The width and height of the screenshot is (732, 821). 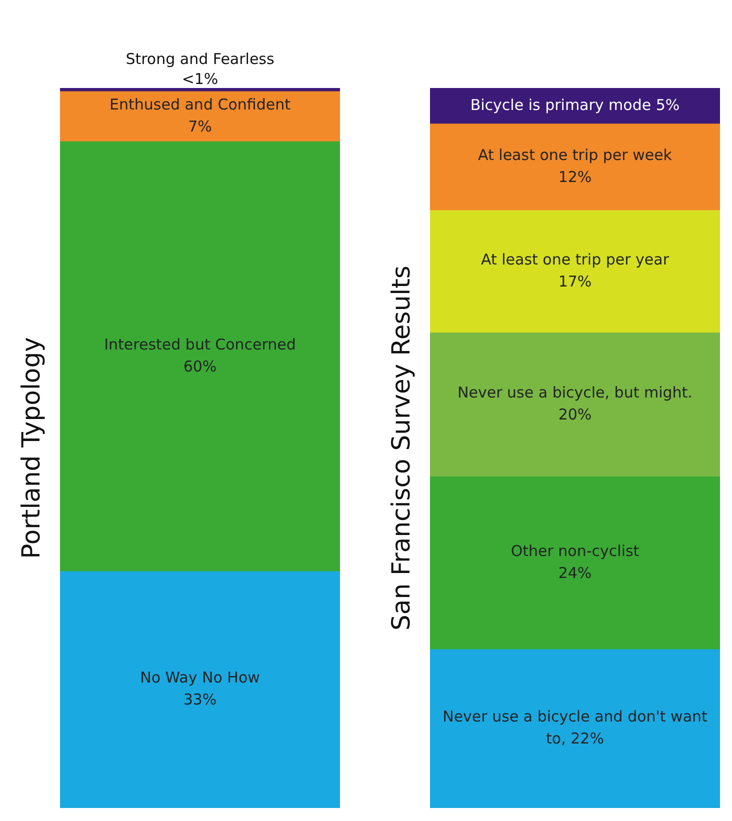 What do you see at coordinates (200, 79) in the screenshot?
I see `data-label: <1%` at bounding box center [200, 79].